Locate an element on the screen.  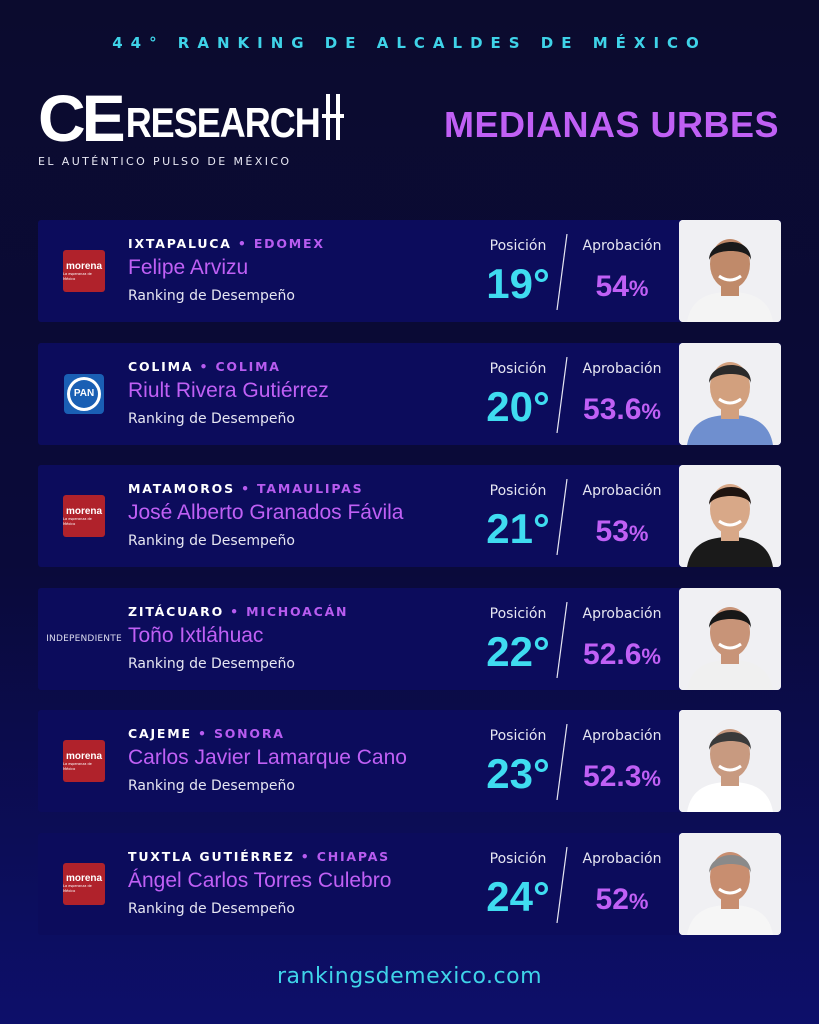
location: ZITÁCUARO • MICHOACÁN is located at coordinates (238, 611).